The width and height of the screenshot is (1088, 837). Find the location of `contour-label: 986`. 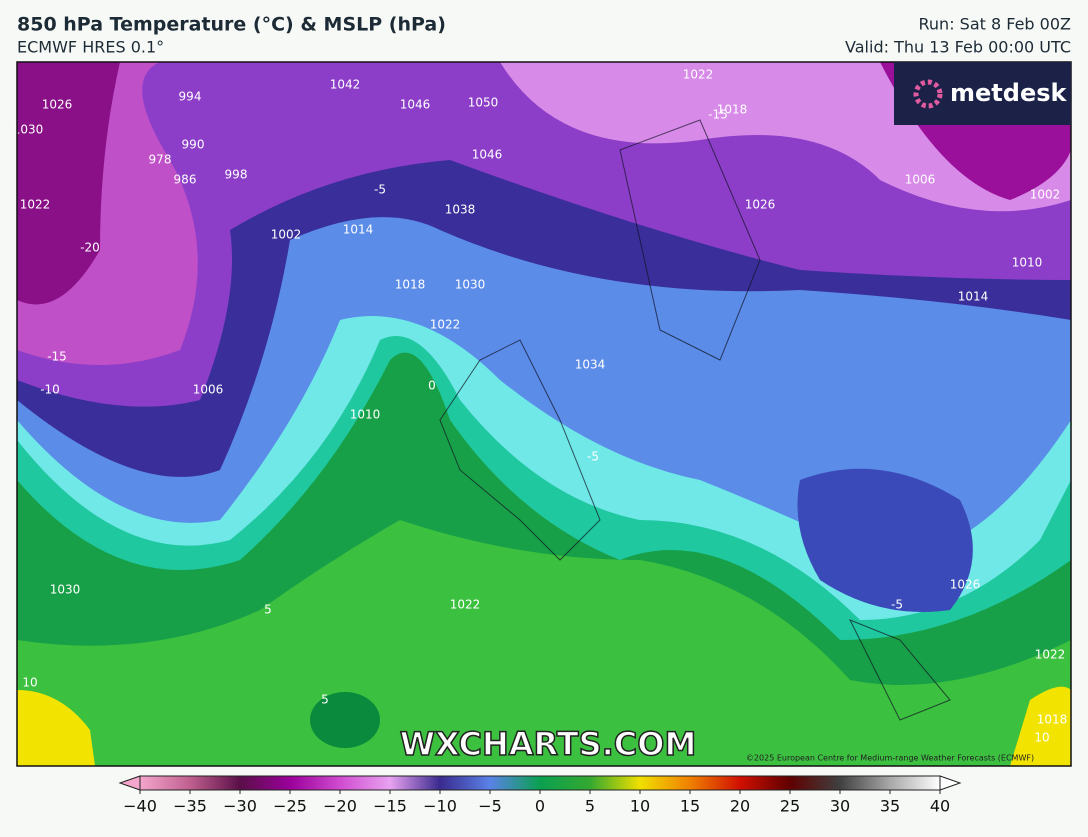

contour-label: 986 is located at coordinates (185, 180).